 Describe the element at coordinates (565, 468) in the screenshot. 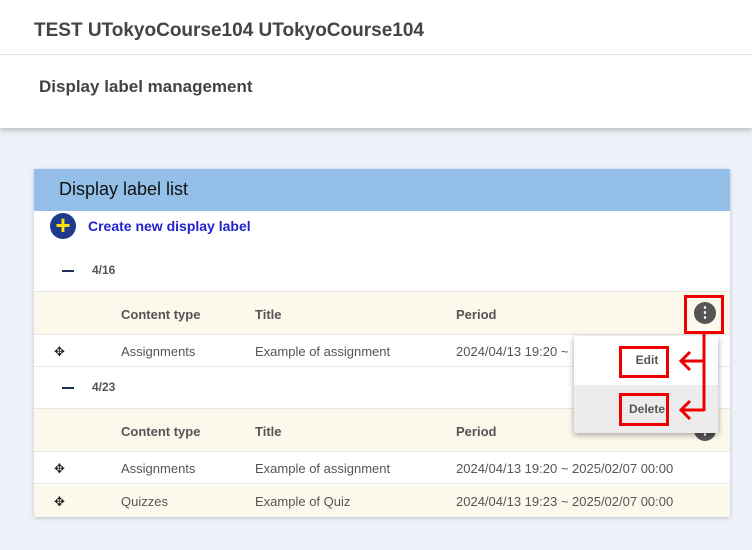

I see `period: 2024/04/13 19:20 ~ 2025/02/07 00:00` at that location.